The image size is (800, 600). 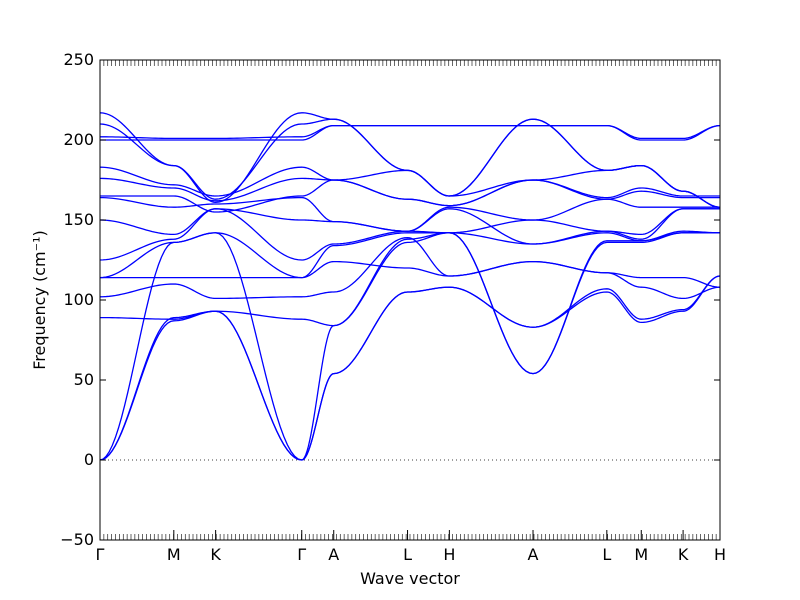 What do you see at coordinates (39, 299) in the screenshot?
I see `y-axis-label: Frequency (cm⁻¹)` at bounding box center [39, 299].